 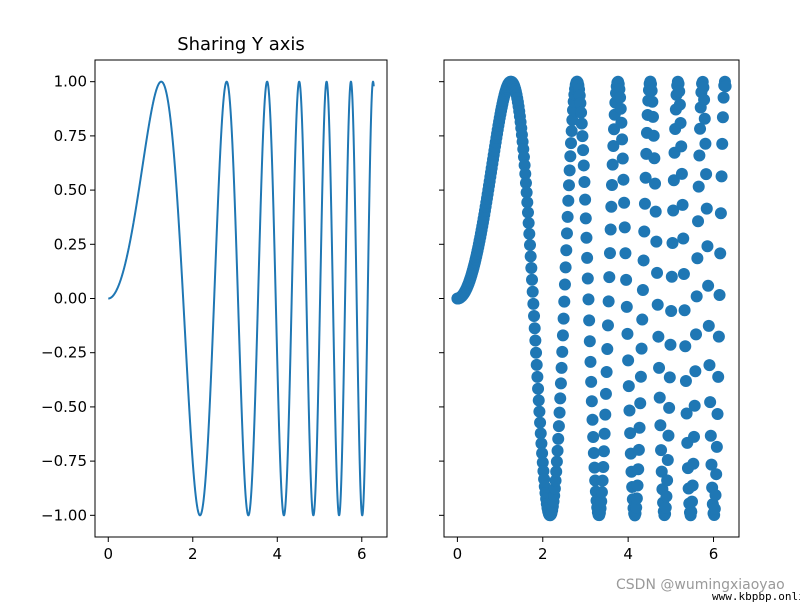 What do you see at coordinates (70, 82) in the screenshot?
I see `y-tick-label: 1.00` at bounding box center [70, 82].